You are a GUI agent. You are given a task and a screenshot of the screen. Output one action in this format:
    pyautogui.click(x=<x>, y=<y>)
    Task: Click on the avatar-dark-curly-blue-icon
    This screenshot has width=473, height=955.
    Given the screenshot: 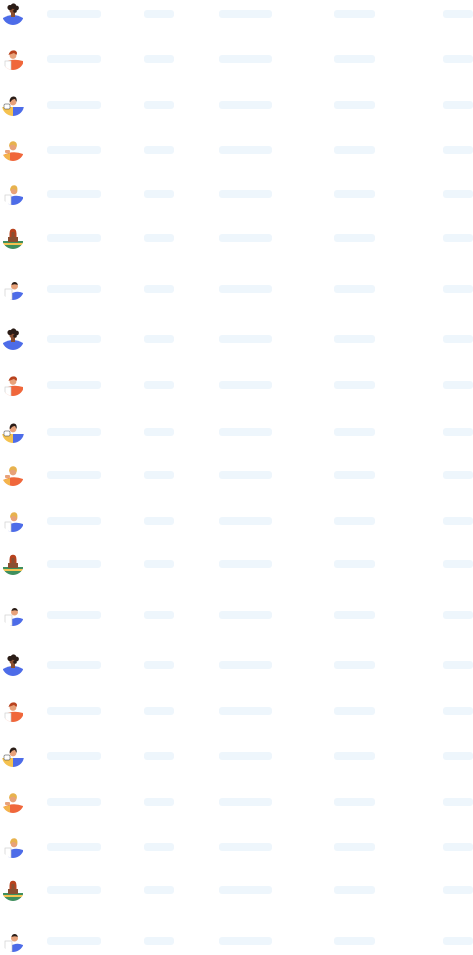 What is the action you would take?
    pyautogui.click(x=13, y=665)
    